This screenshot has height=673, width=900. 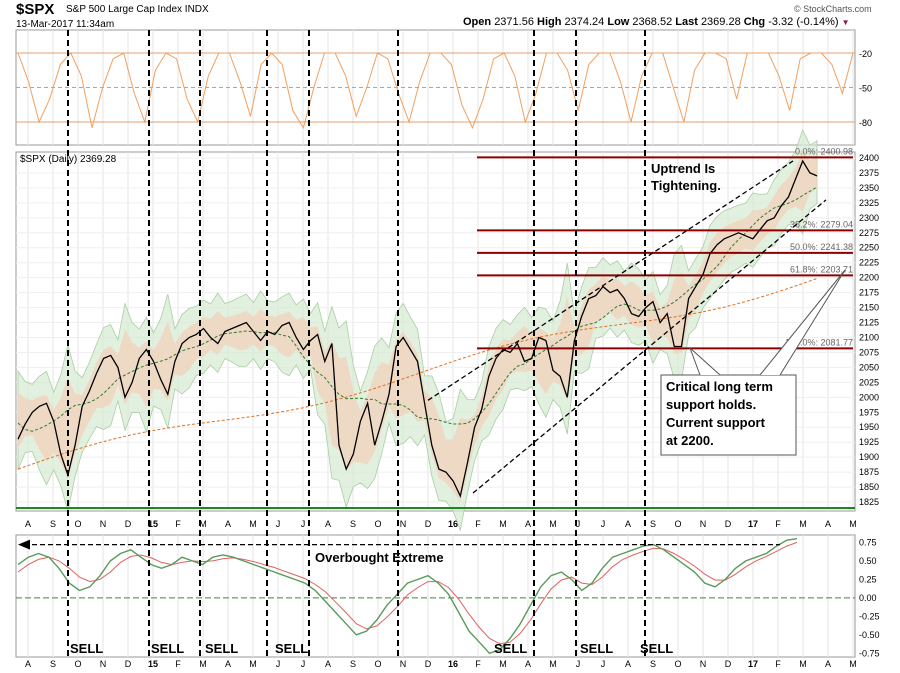 I want to click on overbought-label: Overbought Extreme, so click(x=379, y=557).